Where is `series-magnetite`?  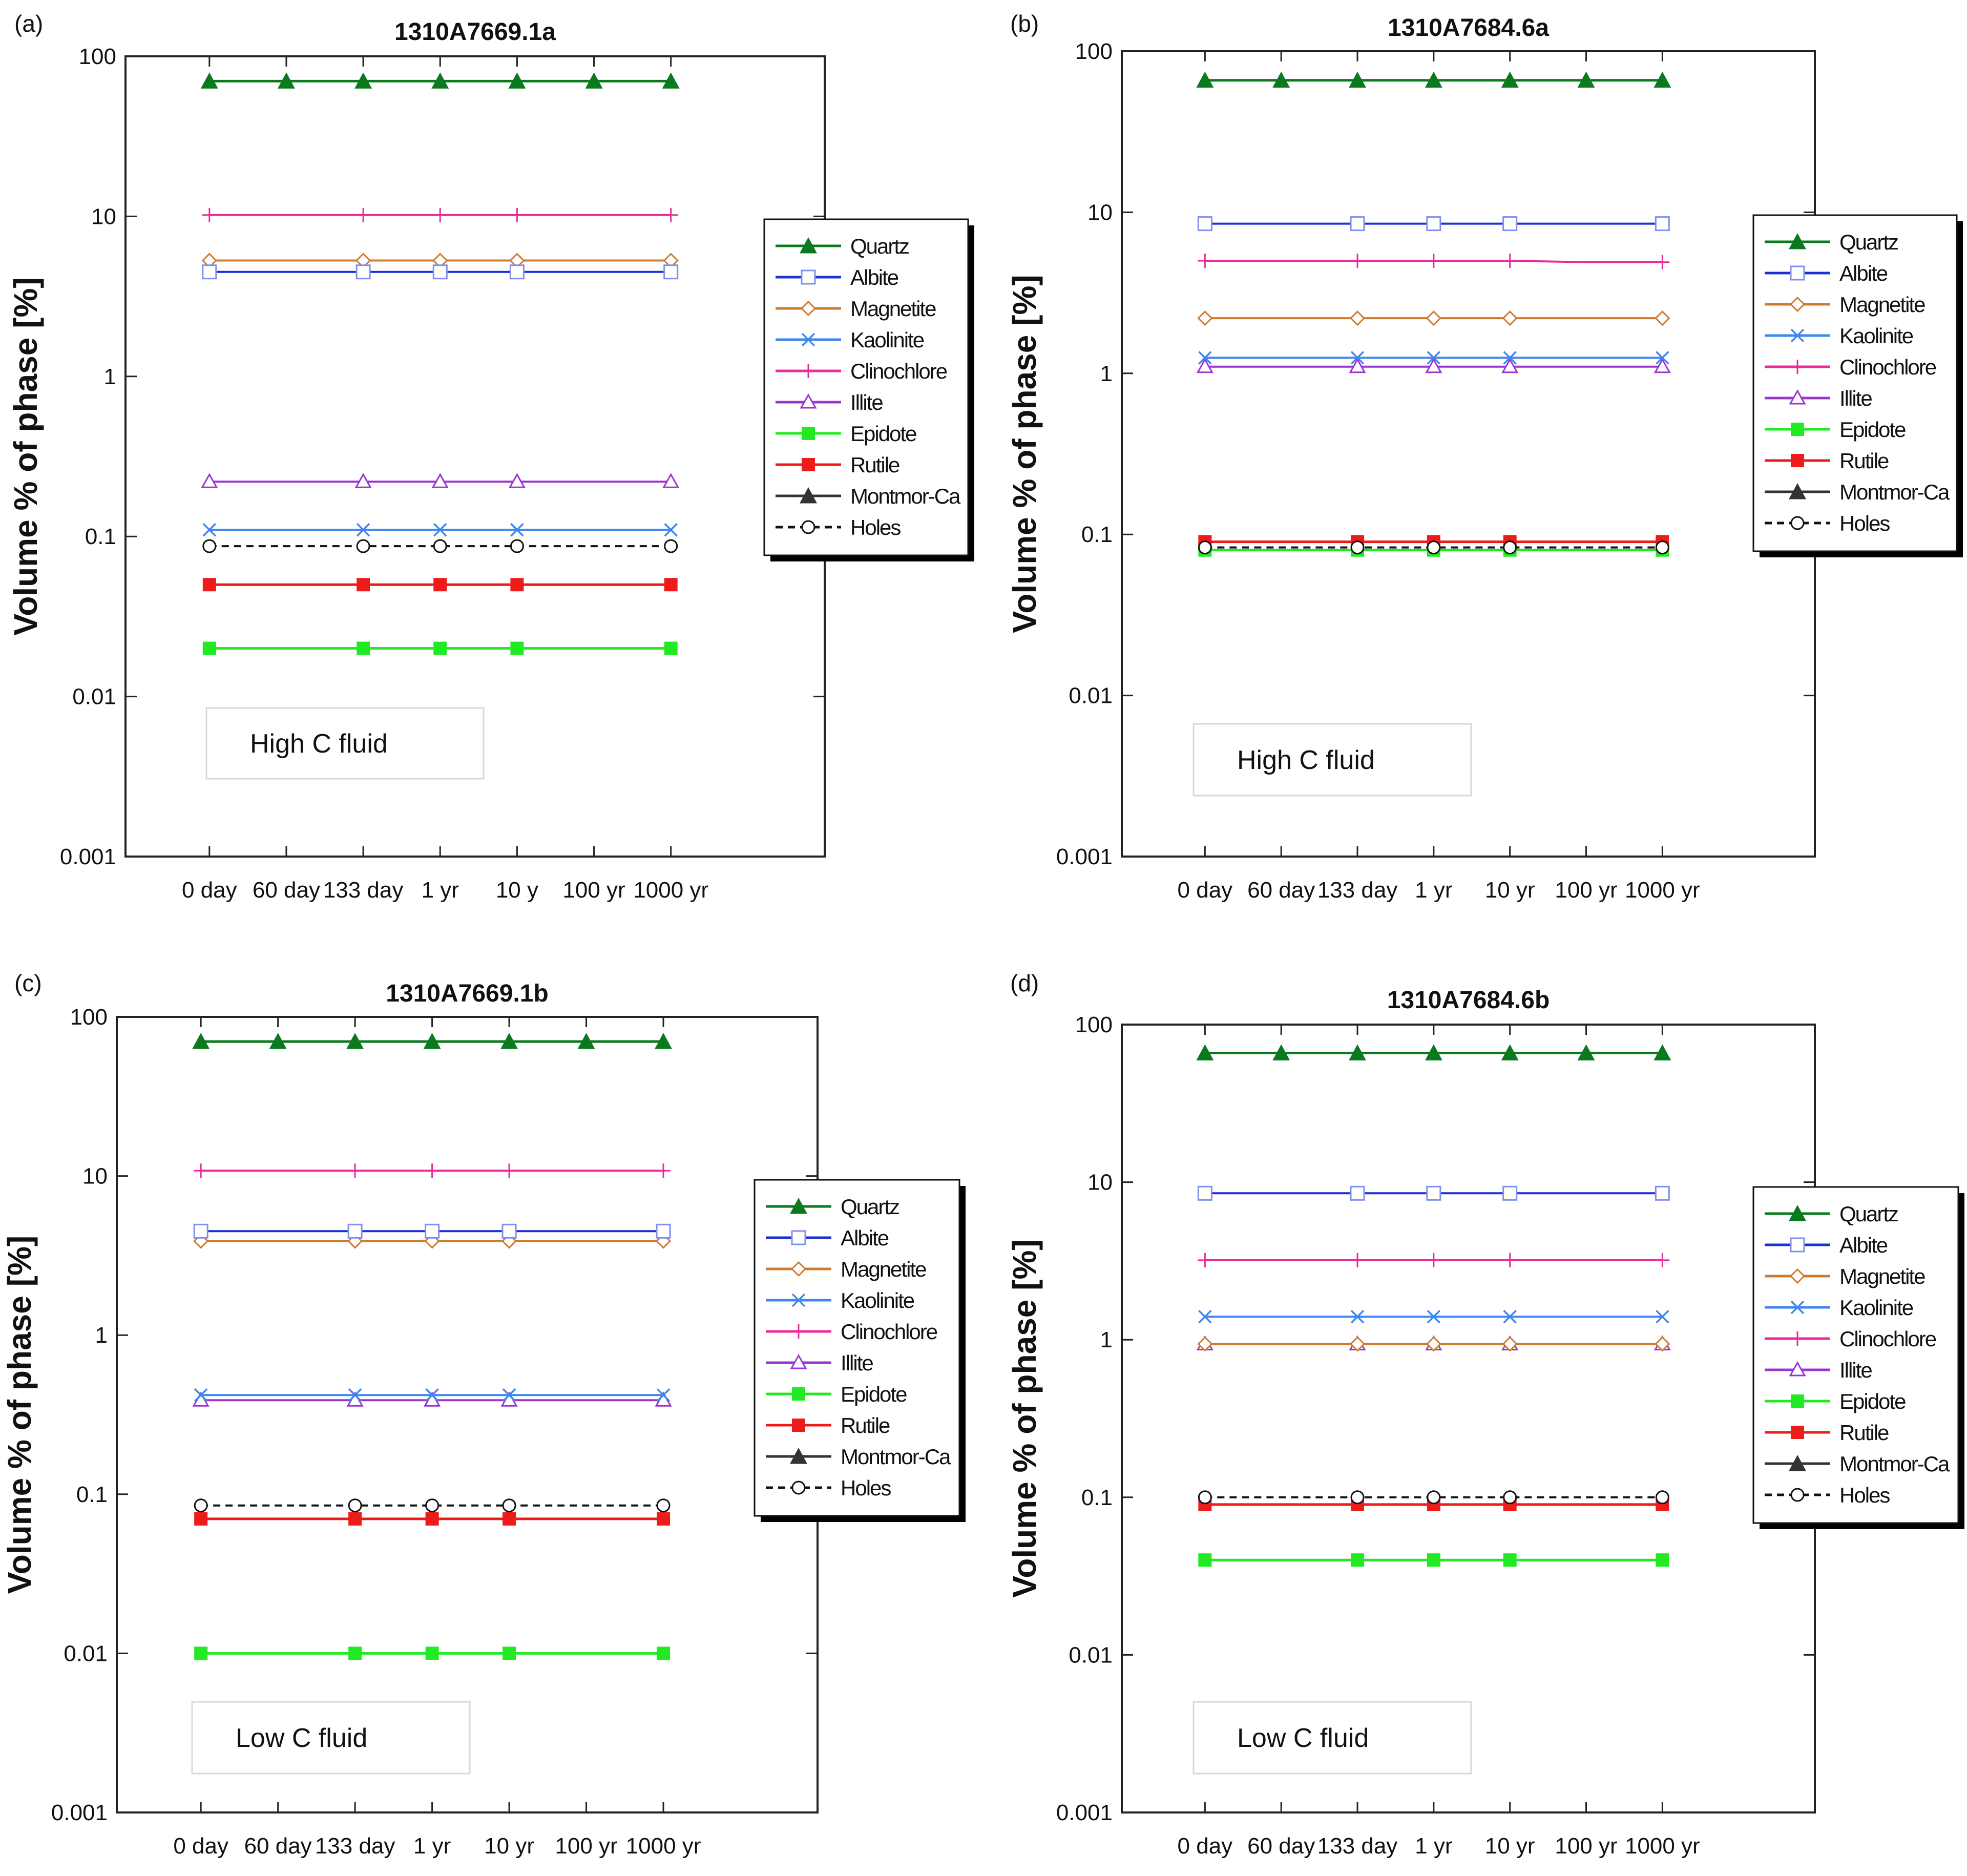 series-magnetite is located at coordinates (1433, 1344).